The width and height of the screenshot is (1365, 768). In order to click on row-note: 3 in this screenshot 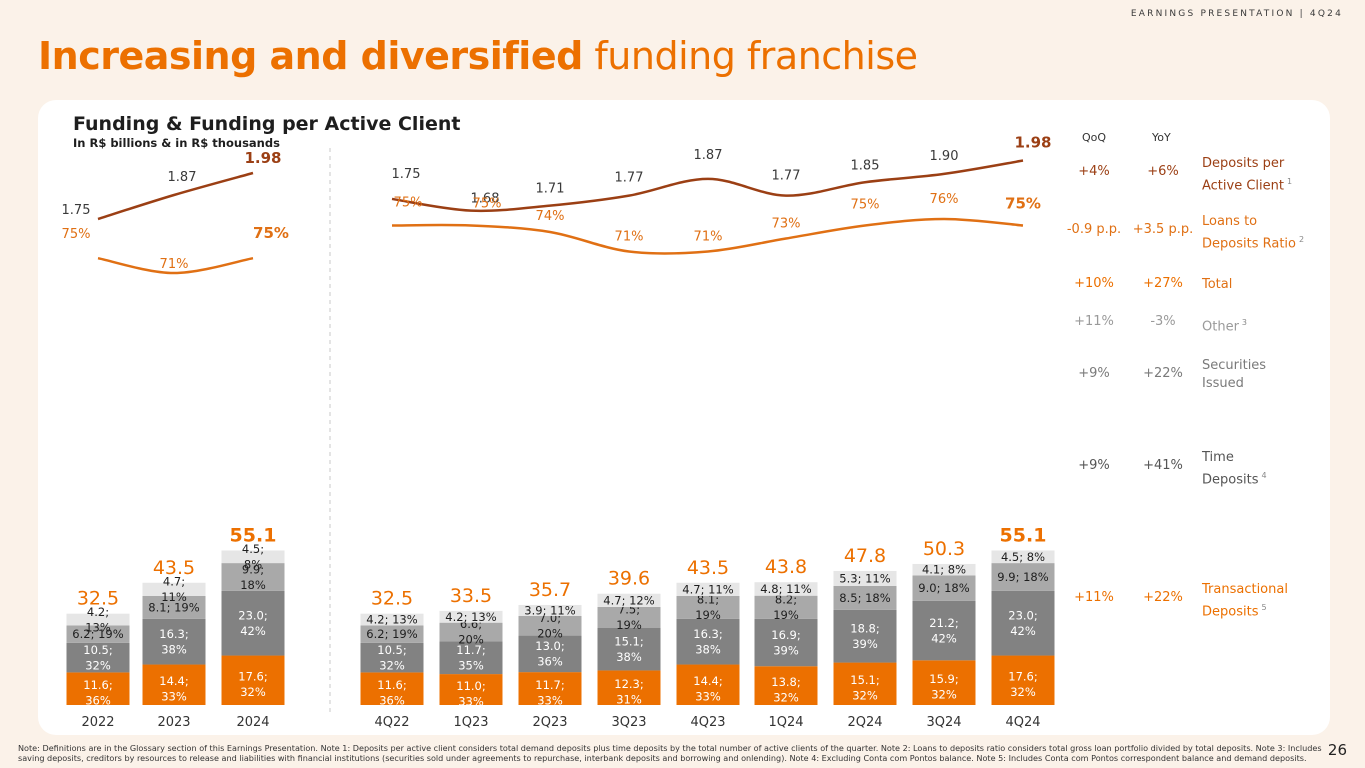, I will do `click(1244, 322)`.